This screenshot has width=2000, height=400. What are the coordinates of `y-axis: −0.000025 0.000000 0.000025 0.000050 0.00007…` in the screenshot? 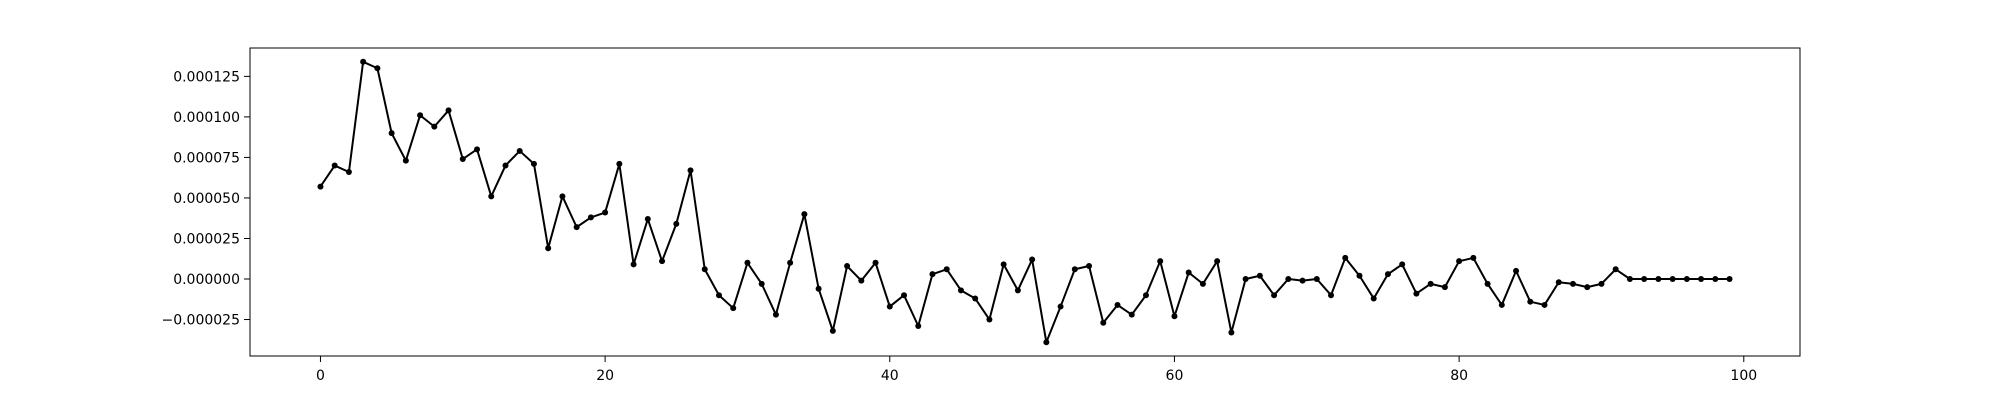 It's located at (205, 199).